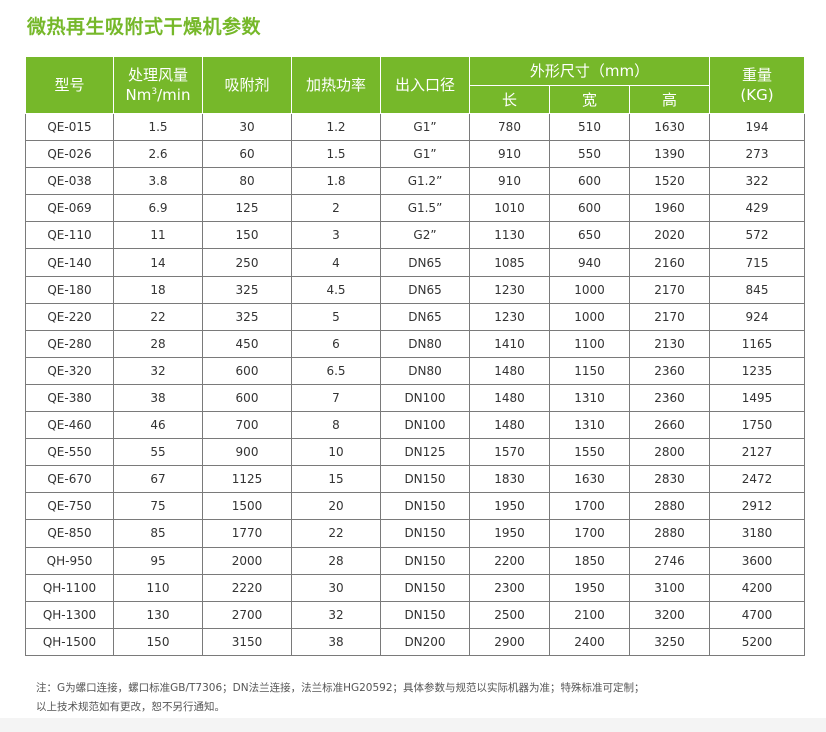 This screenshot has height=732, width=826. Describe the element at coordinates (509, 641) in the screenshot. I see `table-cell: 2900` at that location.